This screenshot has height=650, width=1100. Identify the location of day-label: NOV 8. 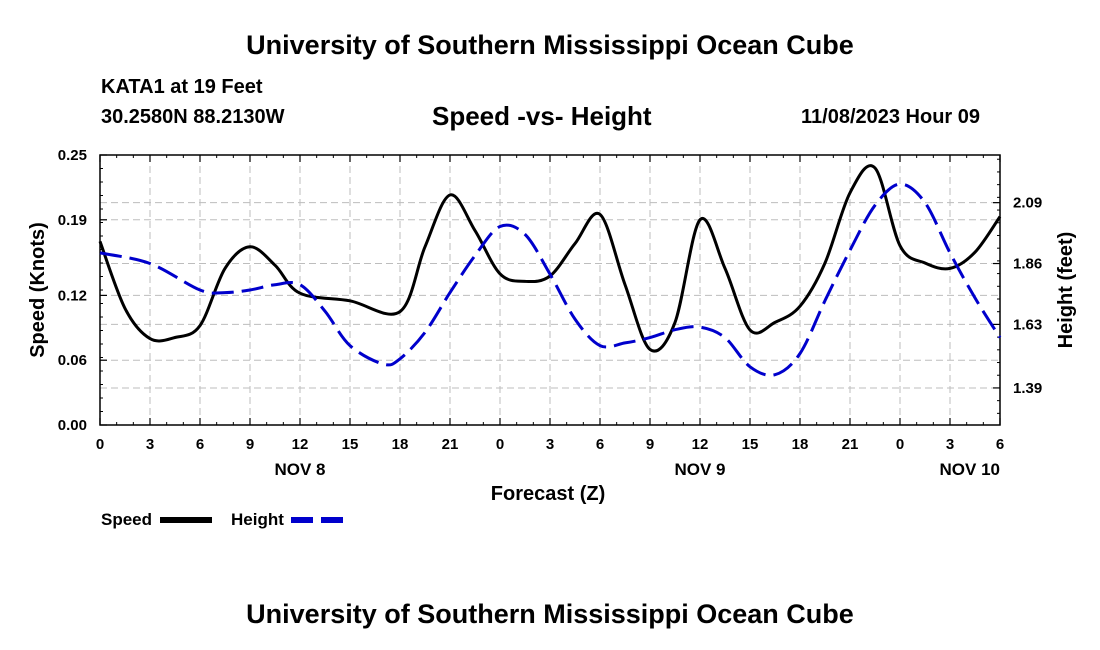
(299, 469).